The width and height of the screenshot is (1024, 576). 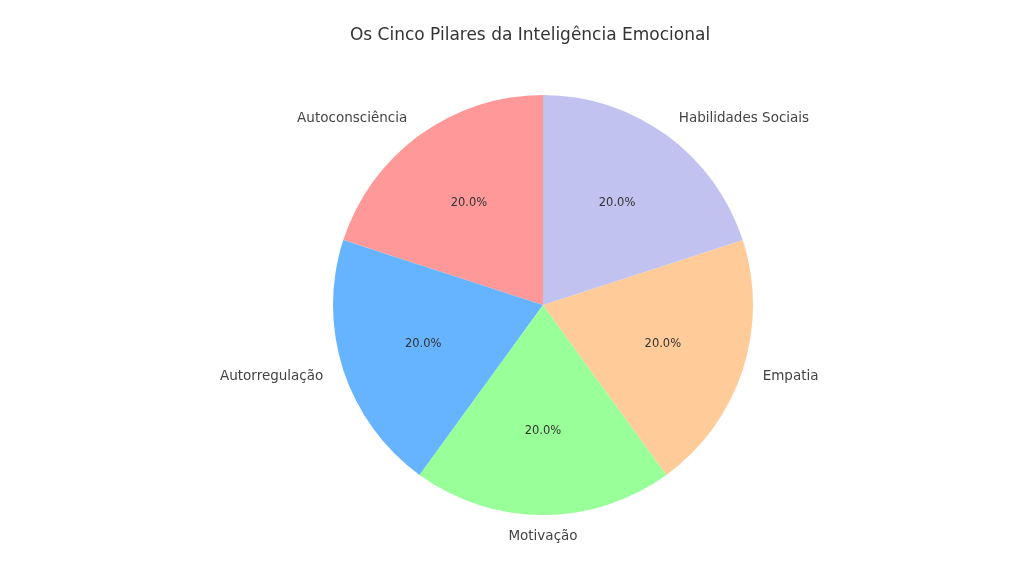 What do you see at coordinates (543, 535) in the screenshot?
I see `slice-label: Motivação` at bounding box center [543, 535].